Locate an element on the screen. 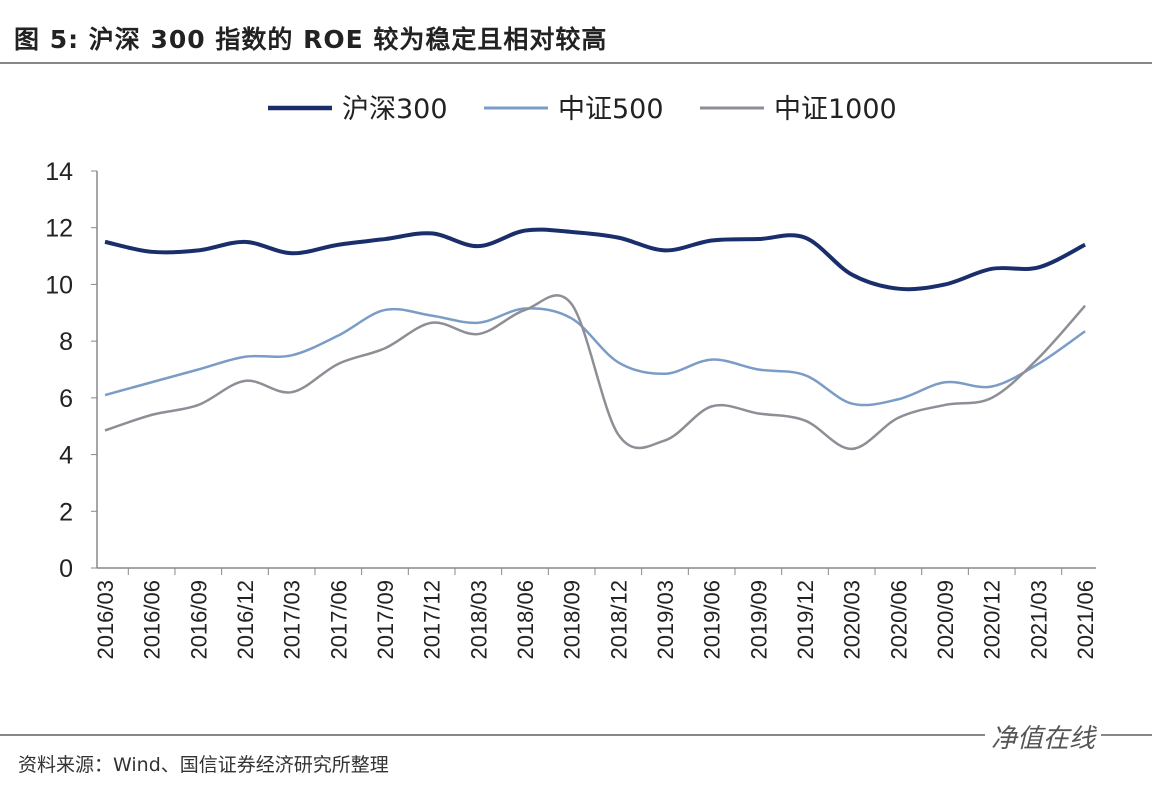 The width and height of the screenshot is (1152, 788). x-tick-label: 2016/12 is located at coordinates (245, 620).